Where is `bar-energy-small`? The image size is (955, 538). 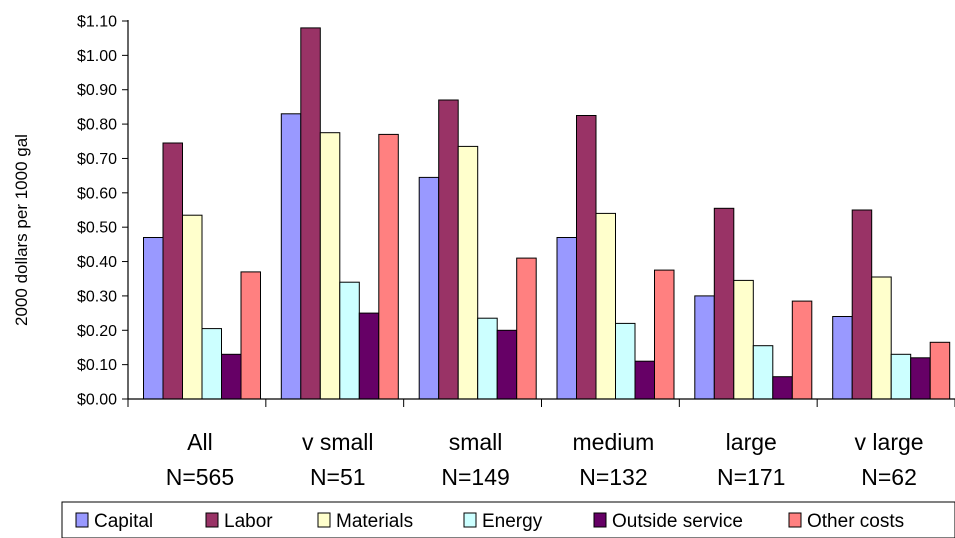 bar-energy-small is located at coordinates (487, 358).